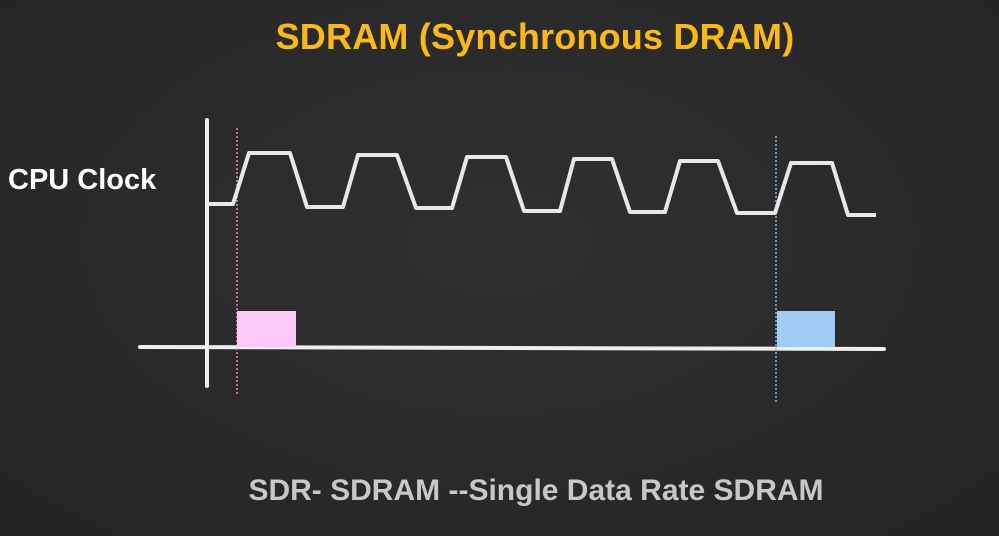  What do you see at coordinates (266, 329) in the screenshot?
I see `first-transfer-block` at bounding box center [266, 329].